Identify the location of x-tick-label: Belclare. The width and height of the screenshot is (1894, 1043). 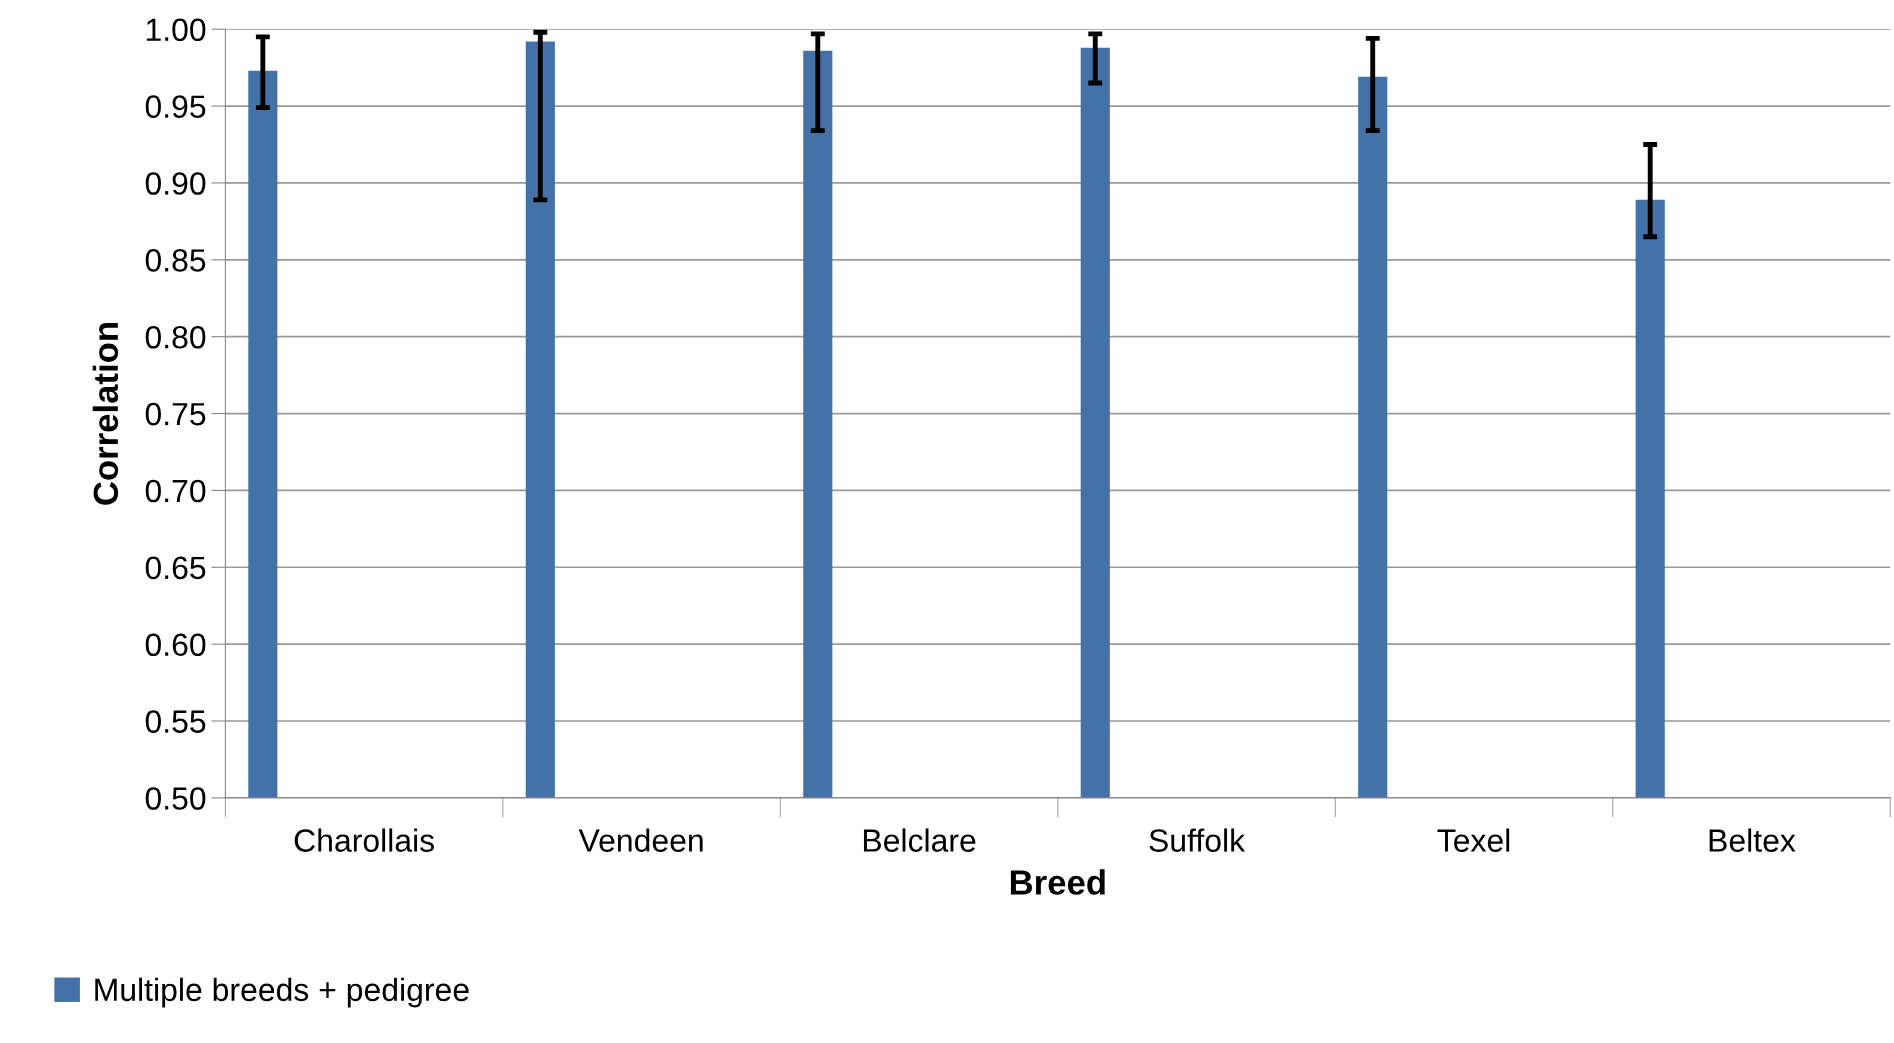
(919, 840).